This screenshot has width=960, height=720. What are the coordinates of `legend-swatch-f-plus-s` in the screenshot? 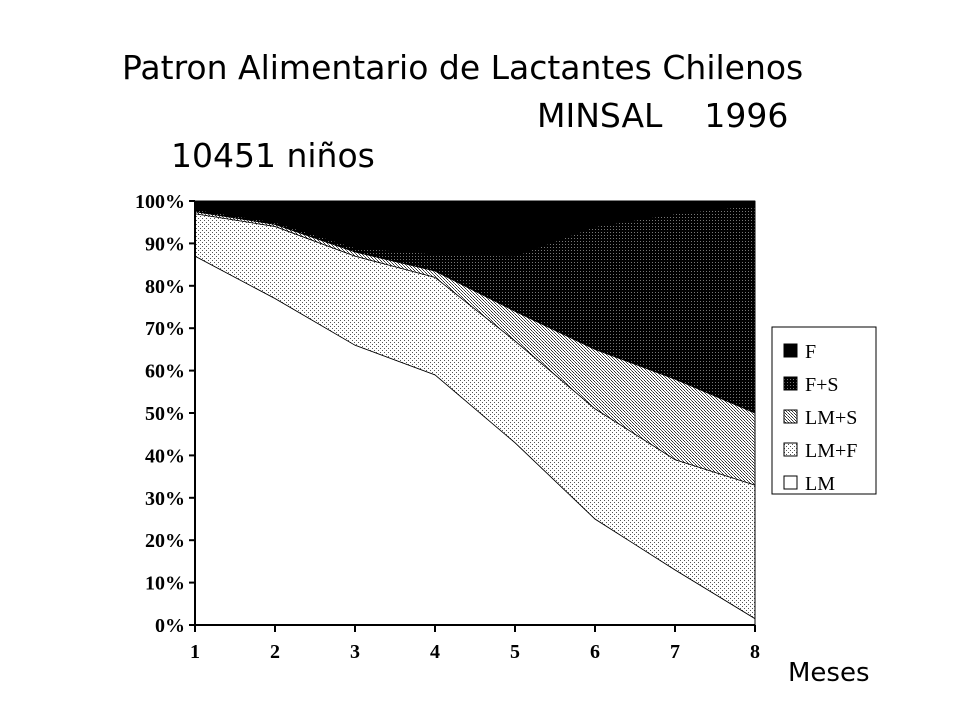 It's located at (790, 383).